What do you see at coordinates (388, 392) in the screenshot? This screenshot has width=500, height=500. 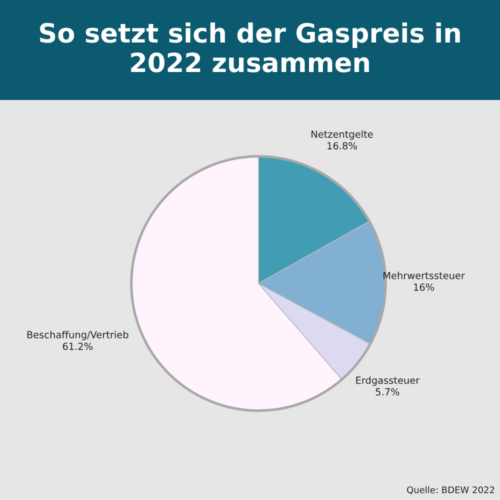 I see `data-label: 5.7%` at bounding box center [388, 392].